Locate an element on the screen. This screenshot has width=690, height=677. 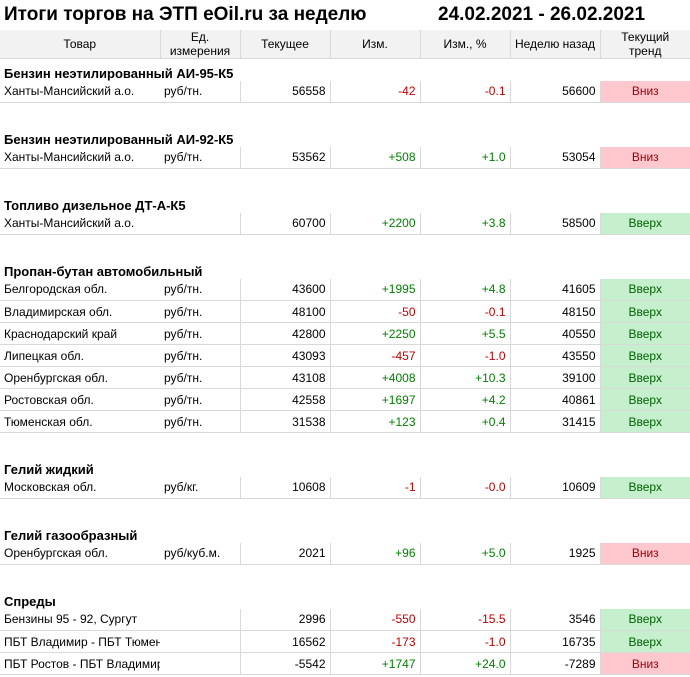
col-header-product: Товар is located at coordinates (80, 44).